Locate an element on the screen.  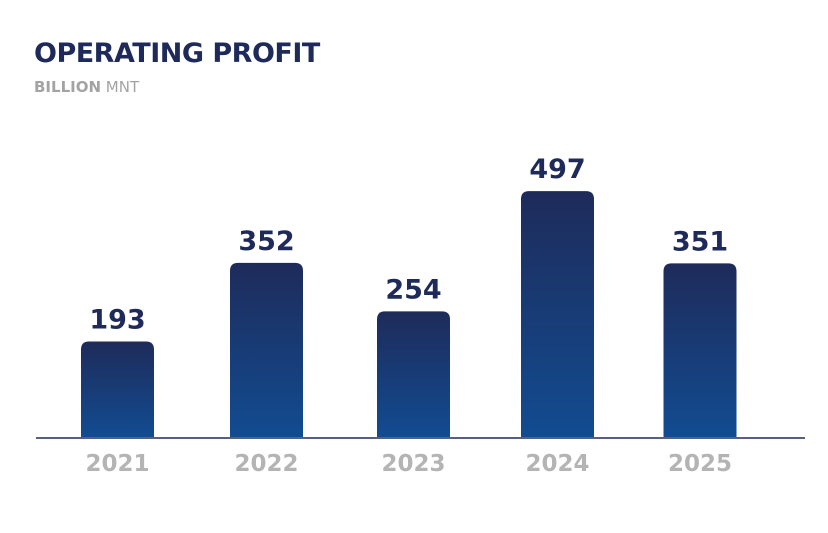
subtitle-unit-bold: BILLION is located at coordinates (68, 87).